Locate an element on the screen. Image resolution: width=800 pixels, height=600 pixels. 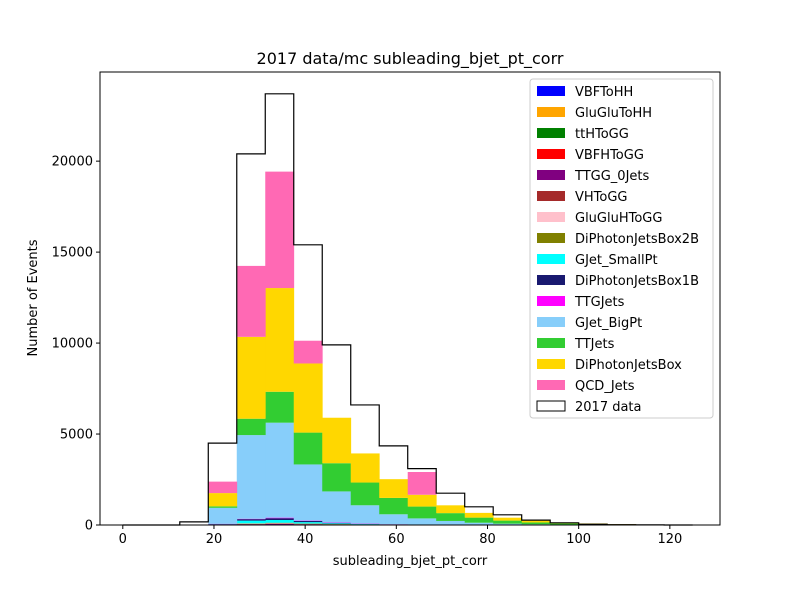
legend-label-tthtogg: ttHToGG is located at coordinates (602, 134).